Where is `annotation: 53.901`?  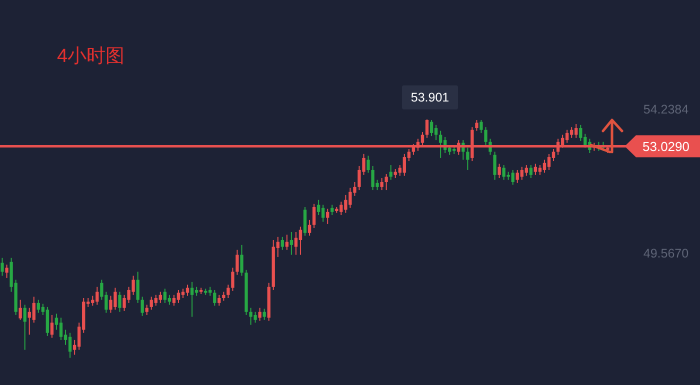 annotation: 53.901 is located at coordinates (430, 97).